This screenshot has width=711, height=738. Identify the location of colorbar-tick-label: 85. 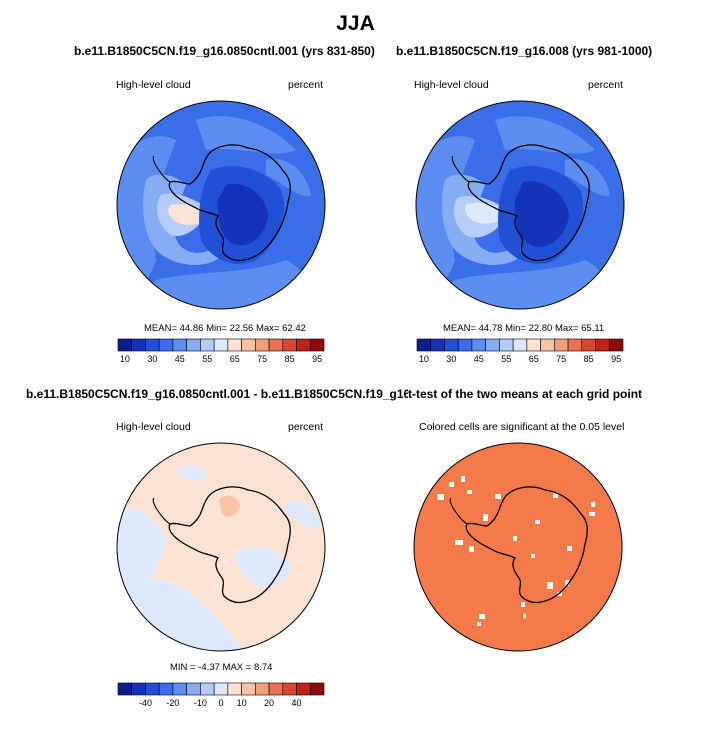
(289, 359).